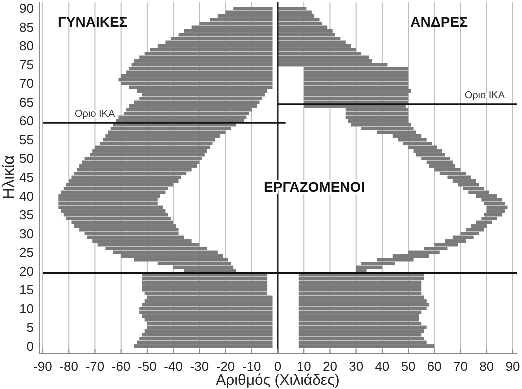 This screenshot has height=389, width=522. I want to click on x-axis-title: Αριθμός (Χιλιάδες), so click(278, 380).